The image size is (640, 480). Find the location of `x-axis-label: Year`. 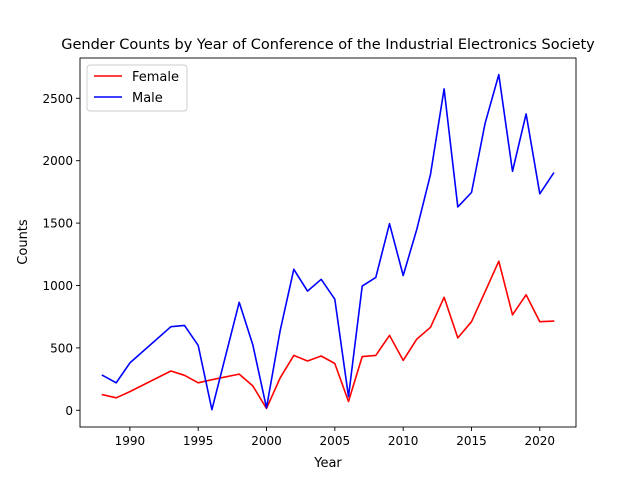

x-axis-label: Year is located at coordinates (327, 463).